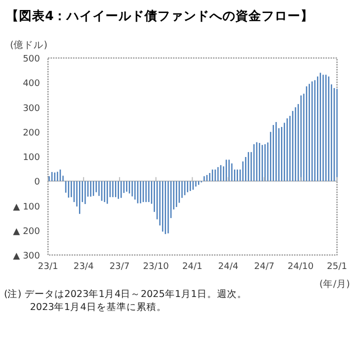 The height and width of the screenshot is (340, 363). What do you see at coordinates (301, 267) in the screenshot?
I see `xtick: 24/10` at bounding box center [301, 267].